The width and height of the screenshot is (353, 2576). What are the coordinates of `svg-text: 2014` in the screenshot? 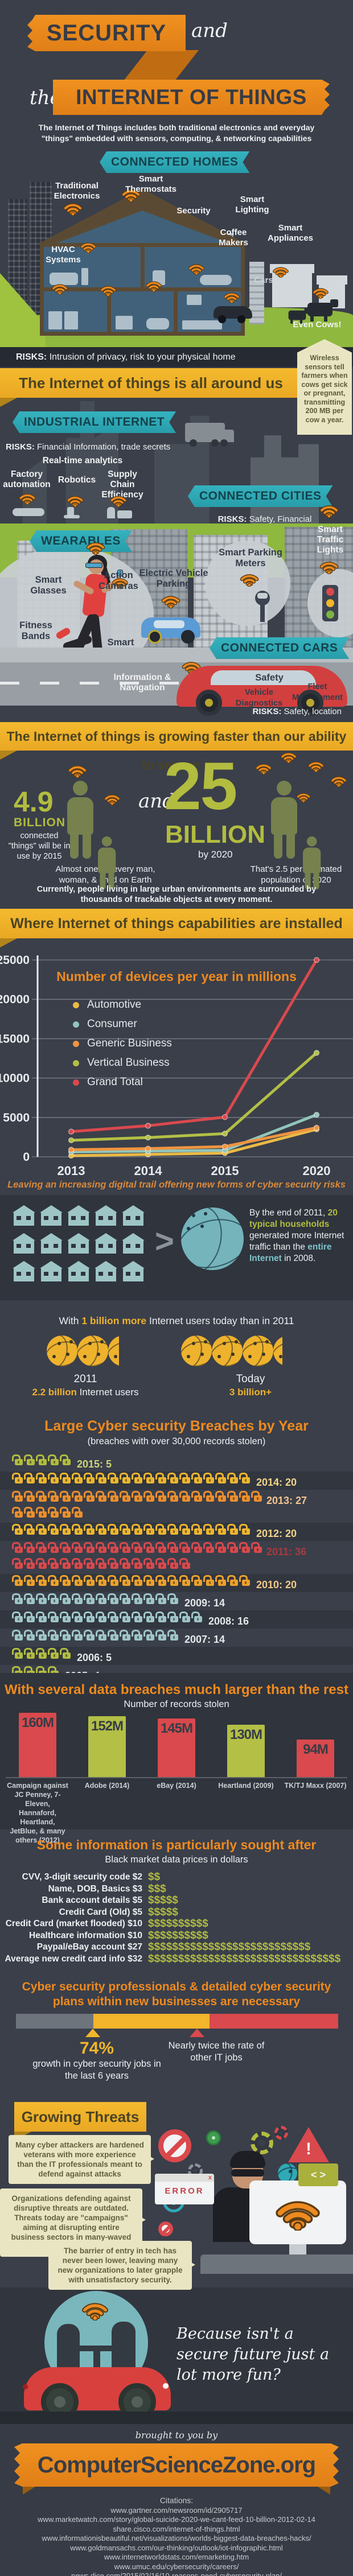 It's located at (148, 1171).